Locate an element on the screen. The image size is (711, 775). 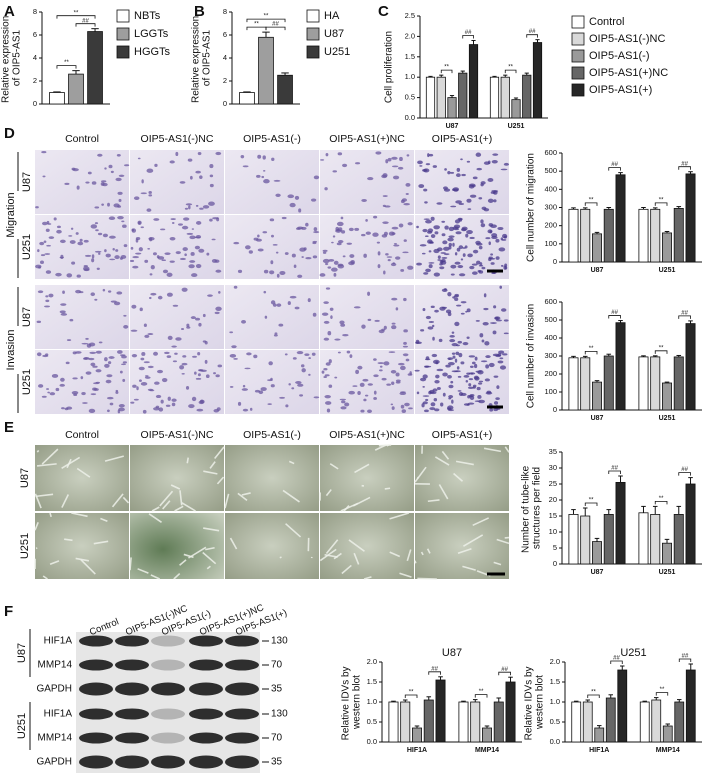
legend-label: OIP5-AS1(-) is located at coordinates (619, 56).